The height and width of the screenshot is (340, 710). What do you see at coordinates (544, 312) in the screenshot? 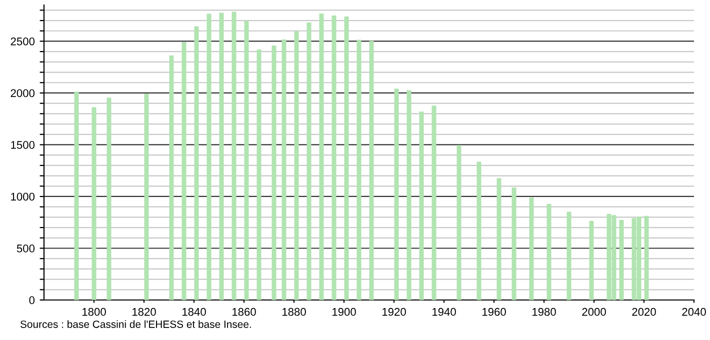
I see `x-tick-label: 1980` at bounding box center [544, 312].